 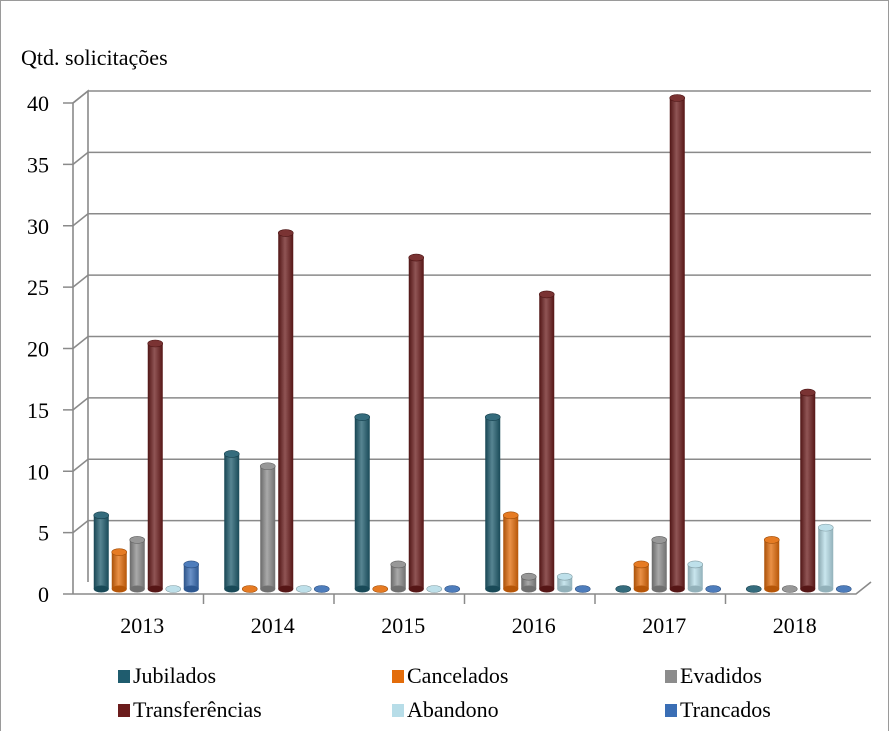 I want to click on y-tick-label: 20, so click(x=38, y=349).